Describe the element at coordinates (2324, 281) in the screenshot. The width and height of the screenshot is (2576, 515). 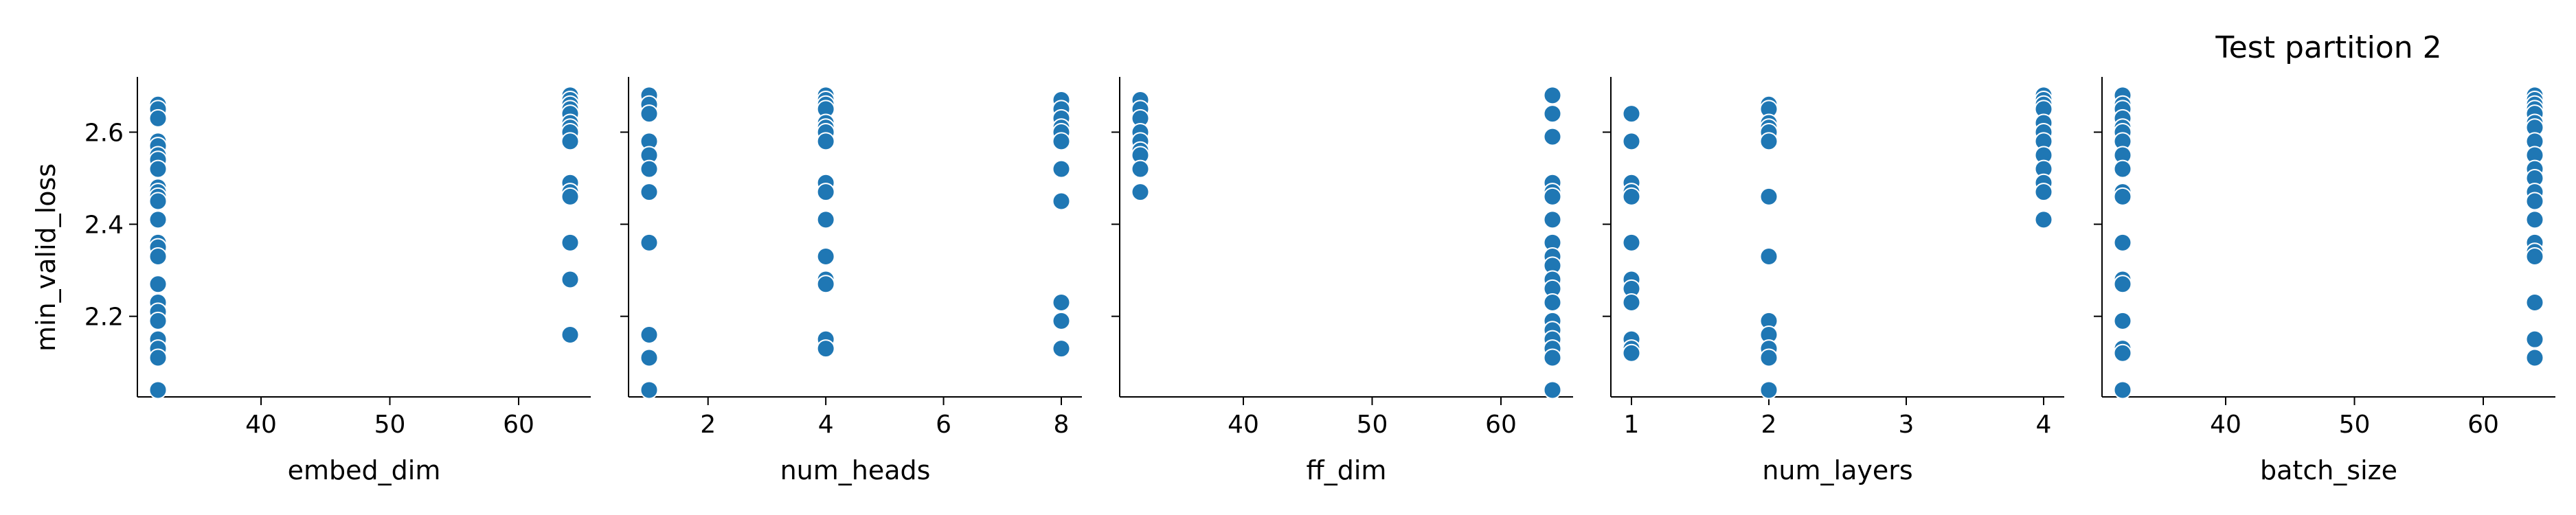
I see `panel-batch_size: 40 50 60 batch_size` at that location.